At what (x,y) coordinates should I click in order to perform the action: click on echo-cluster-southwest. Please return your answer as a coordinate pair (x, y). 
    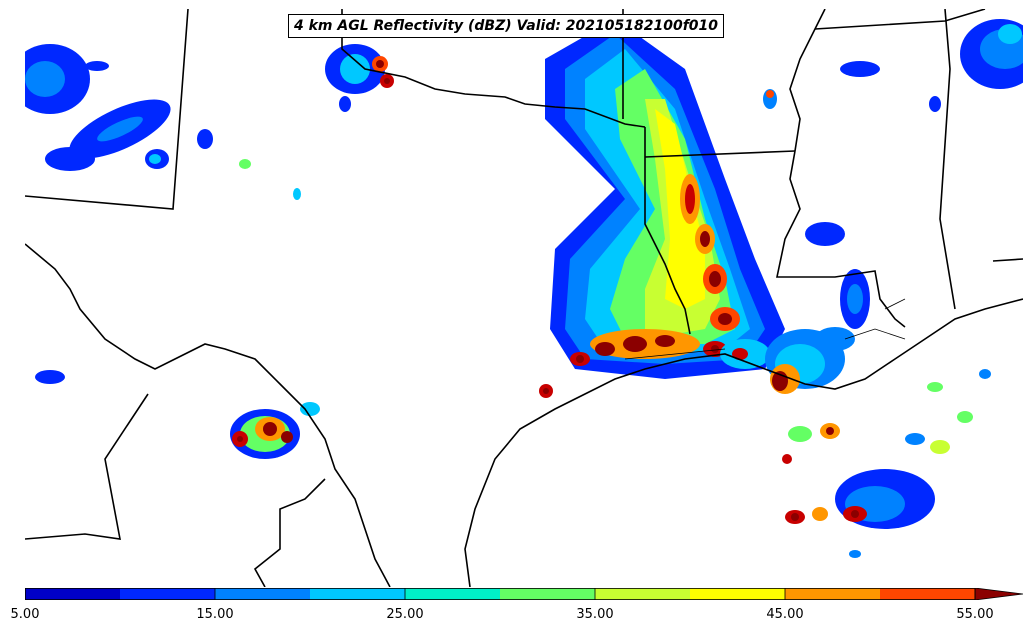
    Looking at the image, I should click on (275, 430).